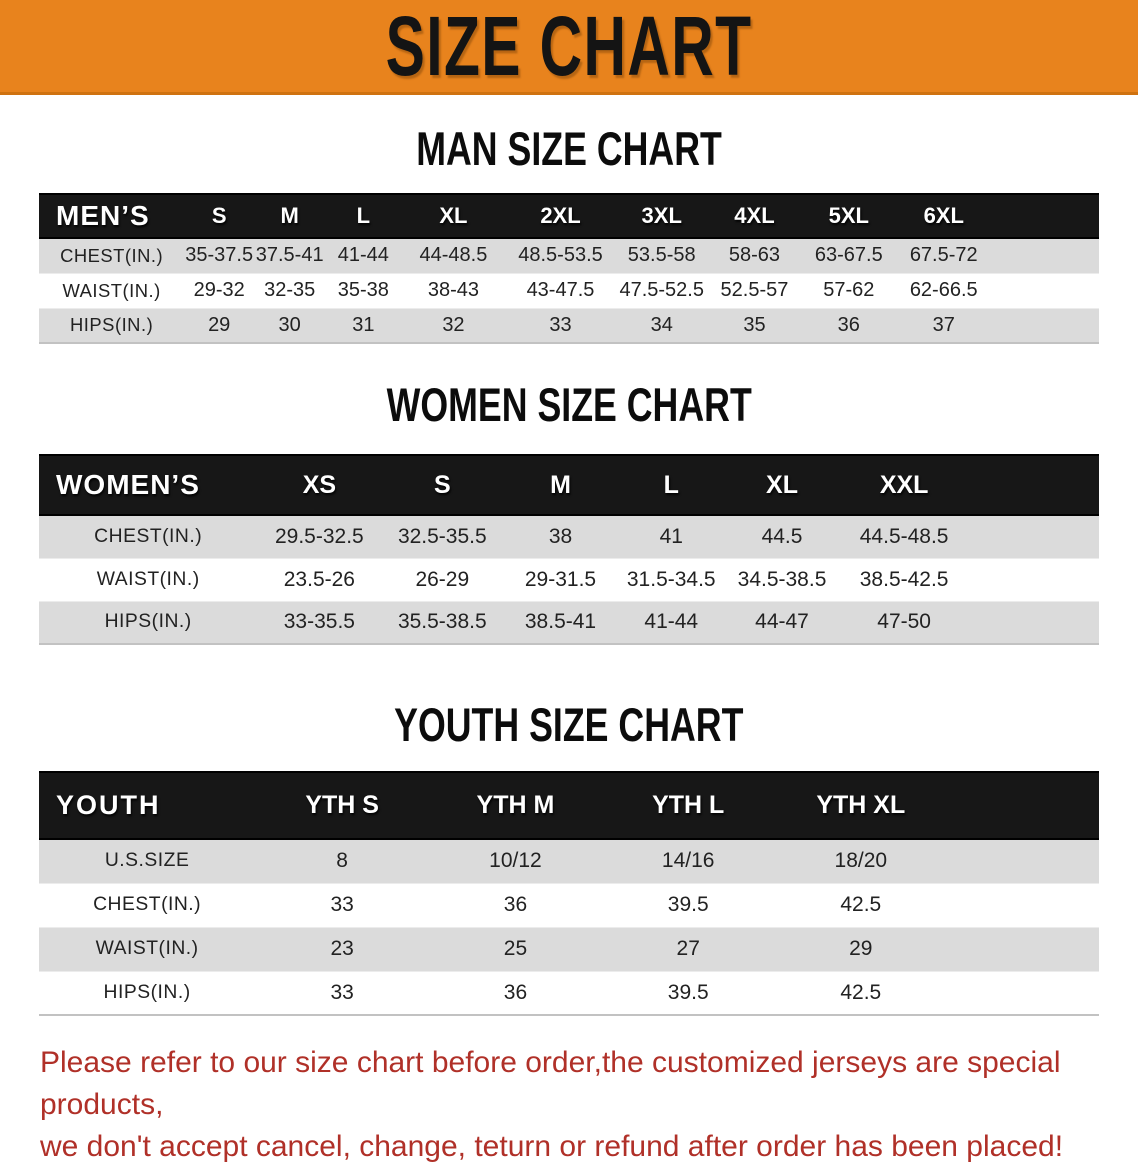 The height and width of the screenshot is (1168, 1138). What do you see at coordinates (342, 805) in the screenshot?
I see `size-column-header: YTH S` at bounding box center [342, 805].